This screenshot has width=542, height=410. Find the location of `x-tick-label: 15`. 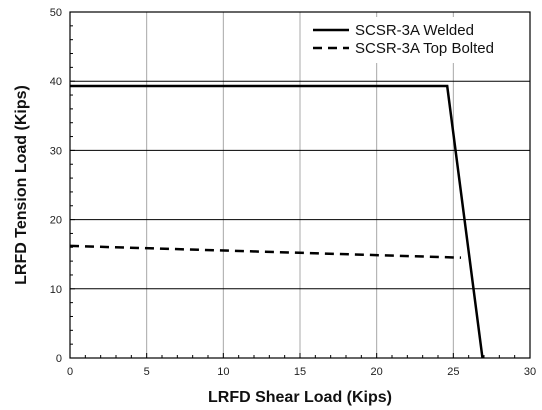

x-tick-label: 15 is located at coordinates (300, 372).